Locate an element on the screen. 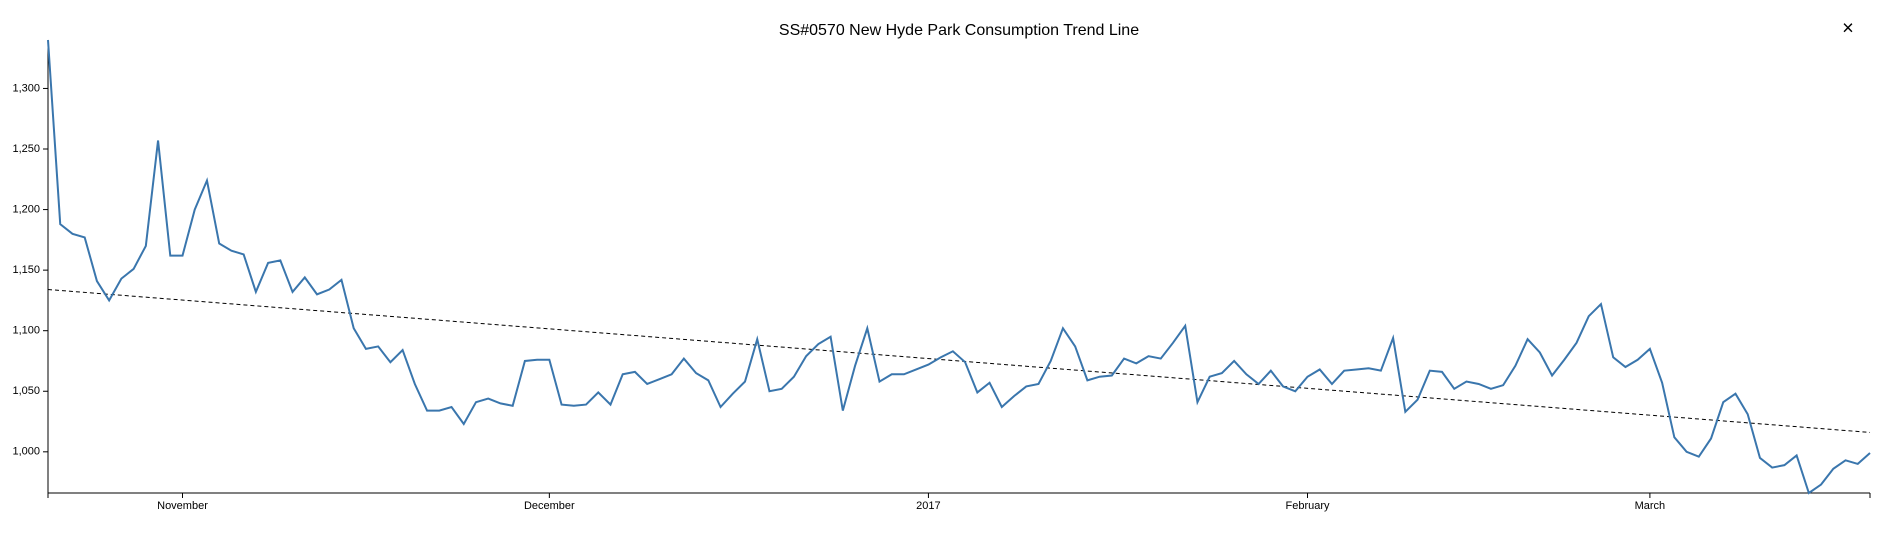 This screenshot has height=544, width=1884. y-tick-label: 1,300 is located at coordinates (26, 88).